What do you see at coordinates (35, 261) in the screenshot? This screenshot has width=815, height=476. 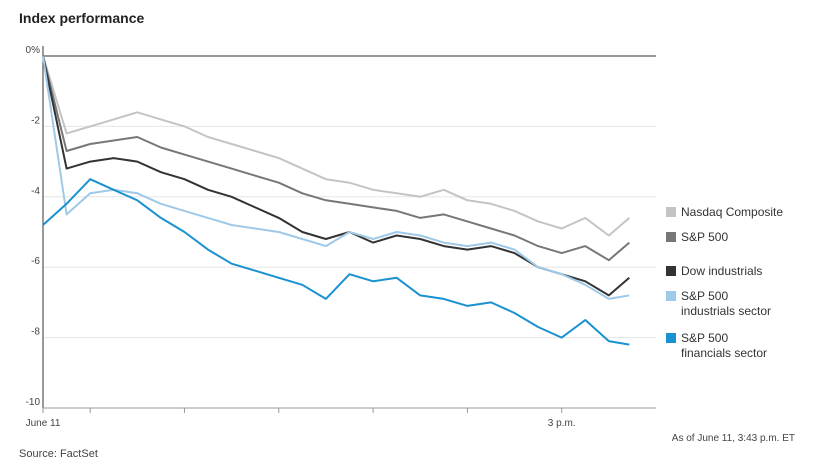 I see `y-tick-label: -6` at bounding box center [35, 261].